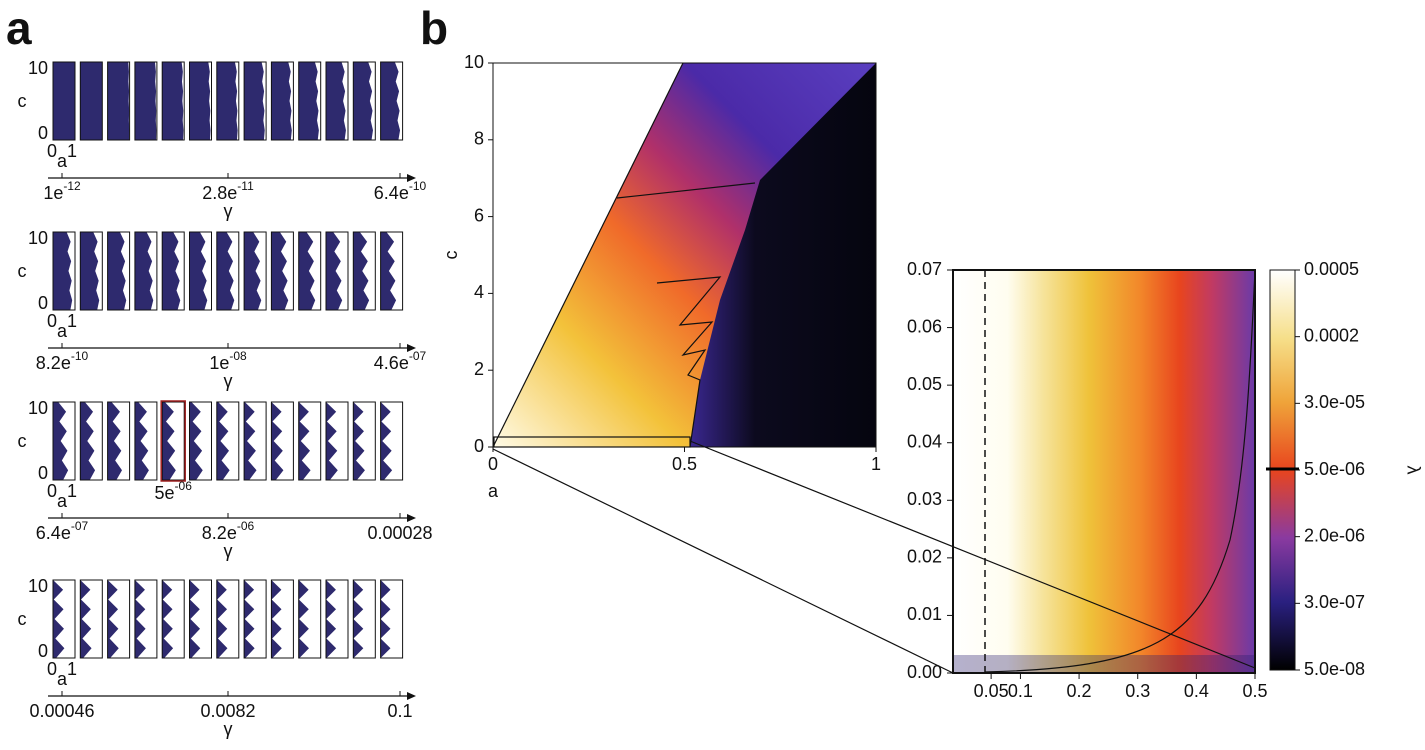  Describe the element at coordinates (174, 491) in the screenshot. I see `tick-label: 5e-06` at that location.